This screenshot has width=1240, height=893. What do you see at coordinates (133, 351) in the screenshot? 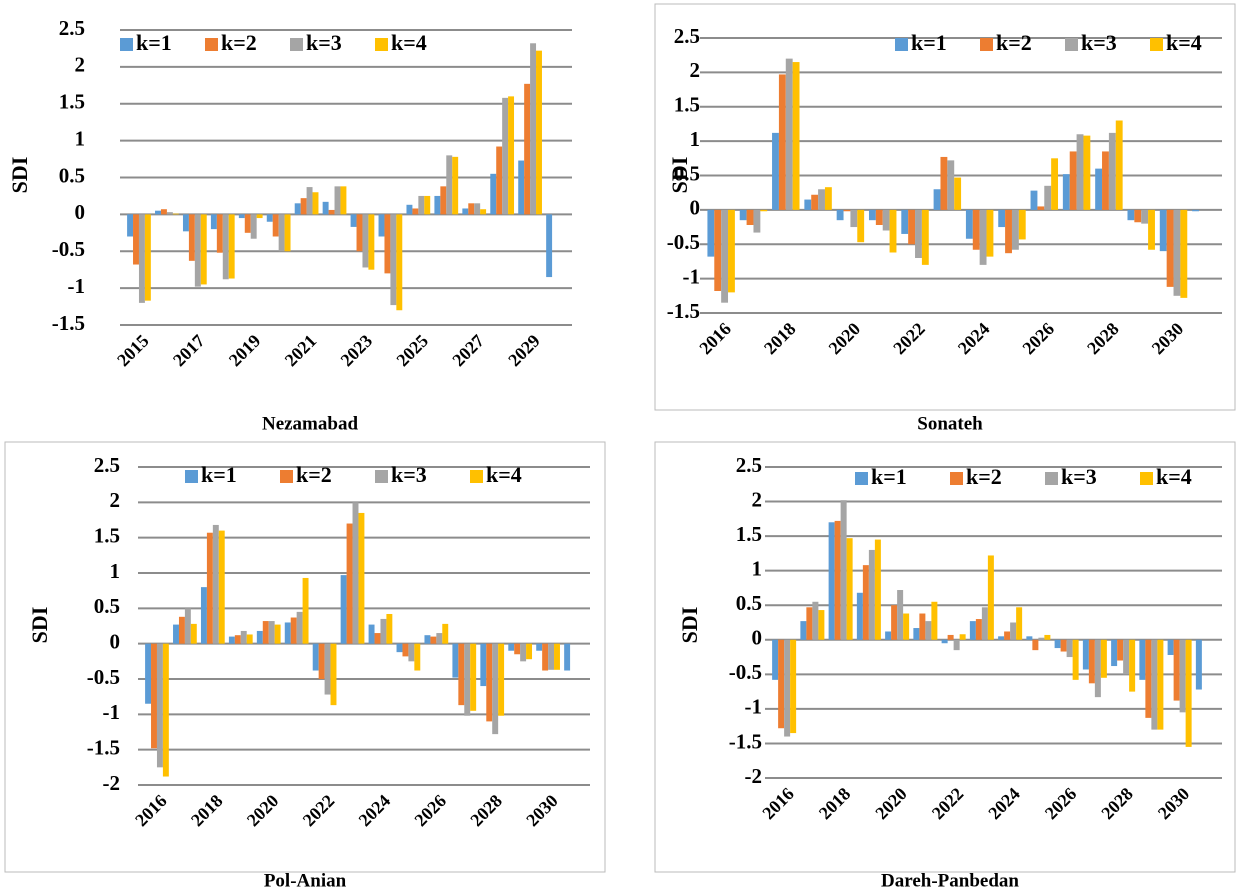
I see `x-tick-label: 2015` at bounding box center [133, 351].